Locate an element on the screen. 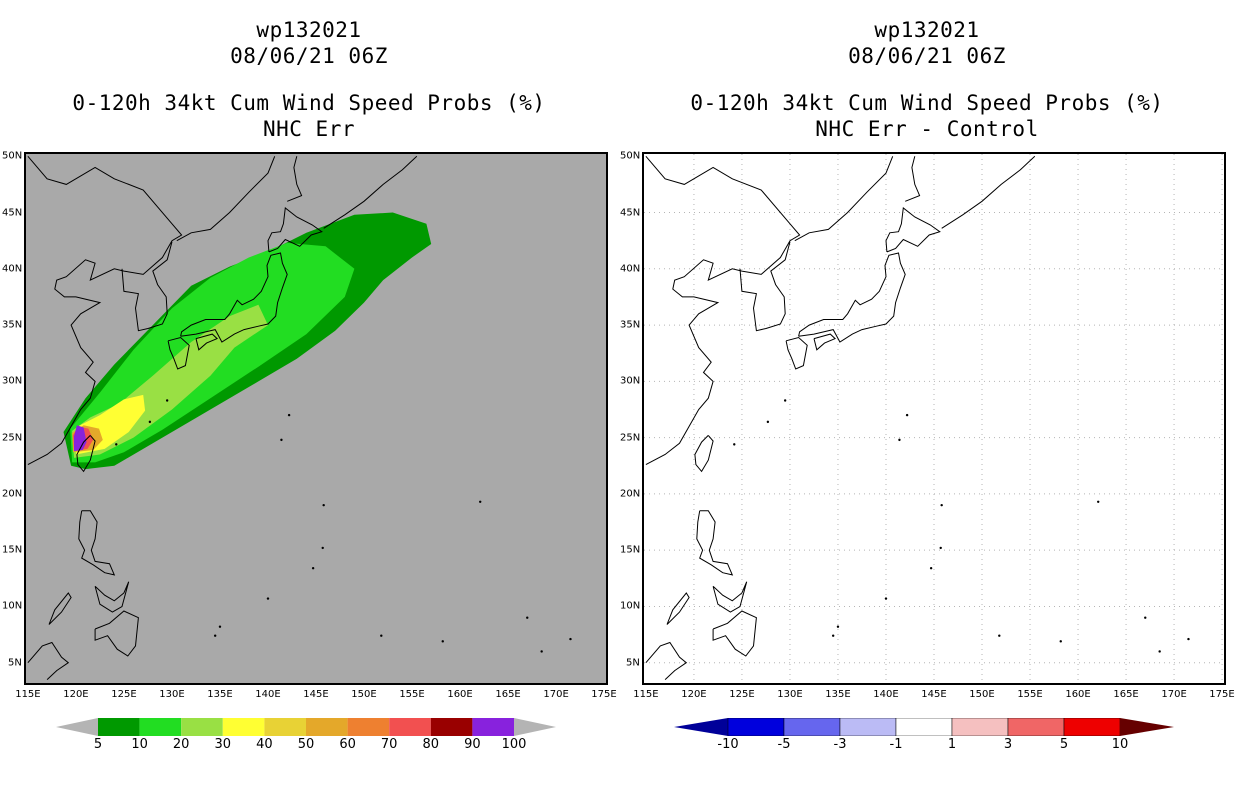 This screenshot has width=1236, height=800. lon-label-145E: 145E is located at coordinates (316, 694).